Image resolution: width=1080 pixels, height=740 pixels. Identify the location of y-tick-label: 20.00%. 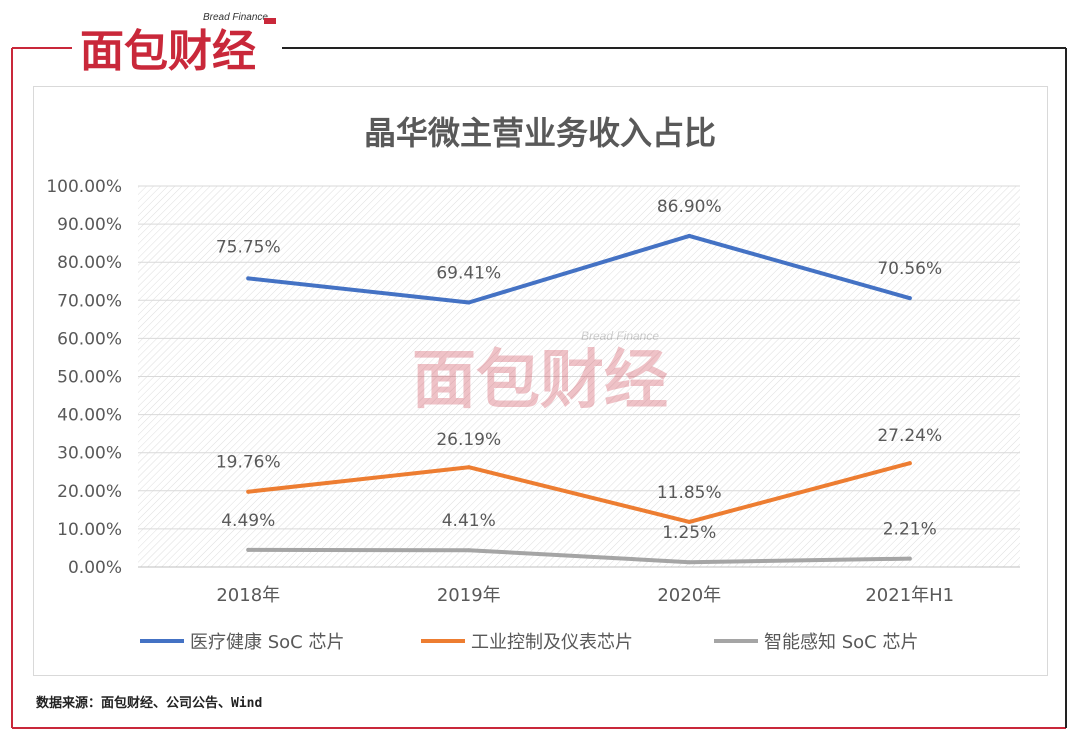
(89, 492).